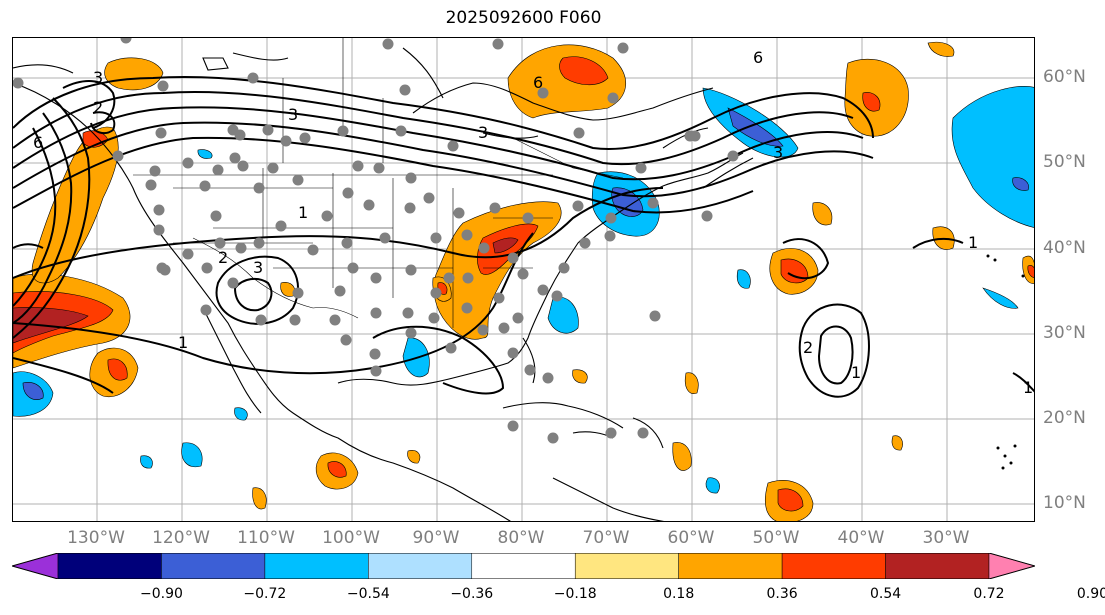 The image size is (1105, 615). What do you see at coordinates (265, 594) in the screenshot?
I see `colorbar-tick-label: −0.72` at bounding box center [265, 594].